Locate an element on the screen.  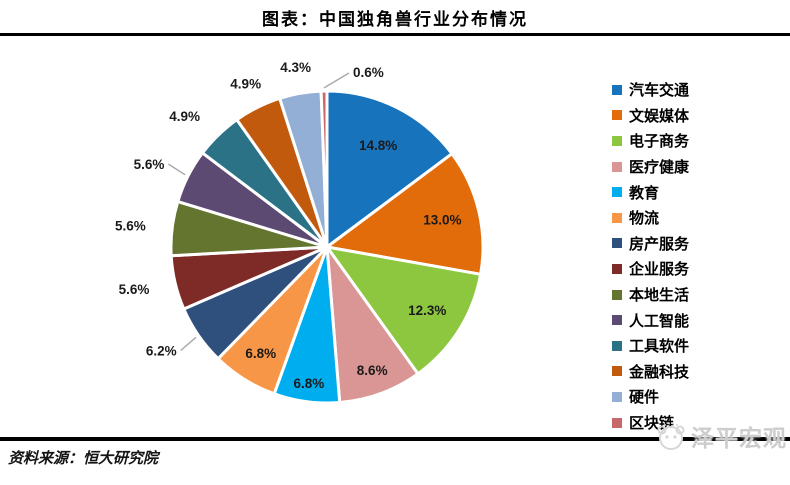
source-note: 资料来源：恒大研究院 is located at coordinates (83, 458).